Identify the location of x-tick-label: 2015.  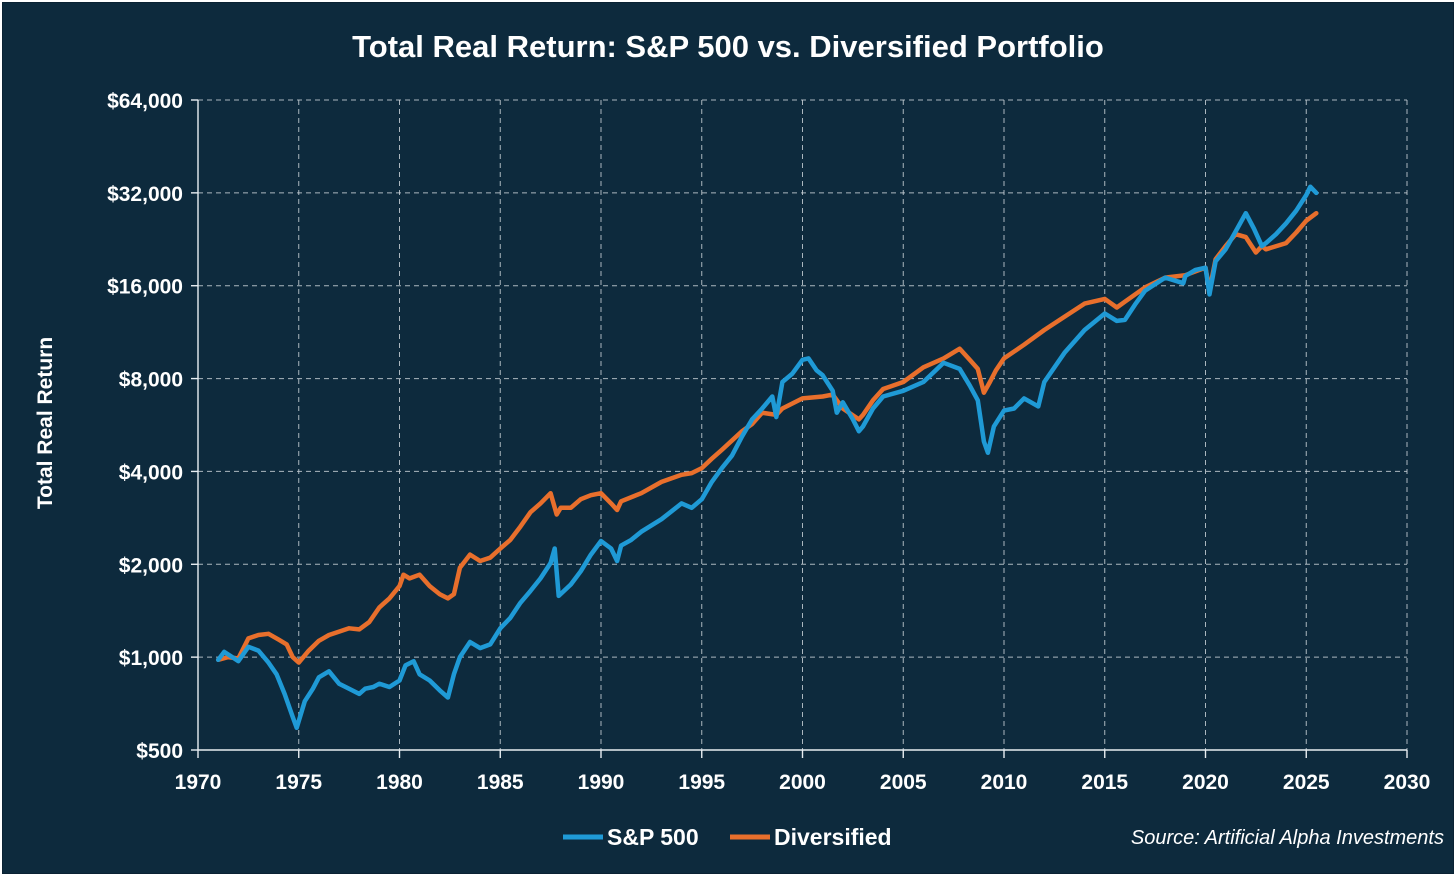
(1104, 782).